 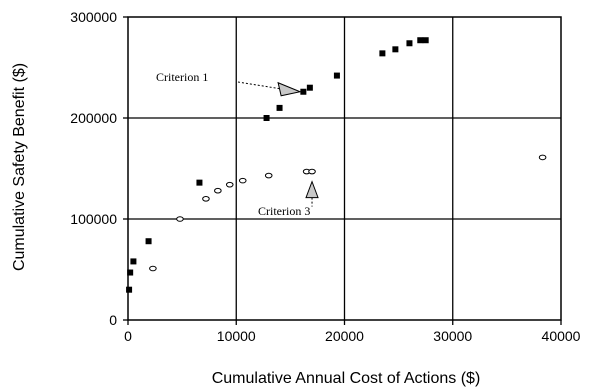 I want to click on x-tick-label: 30000, so click(x=452, y=336).